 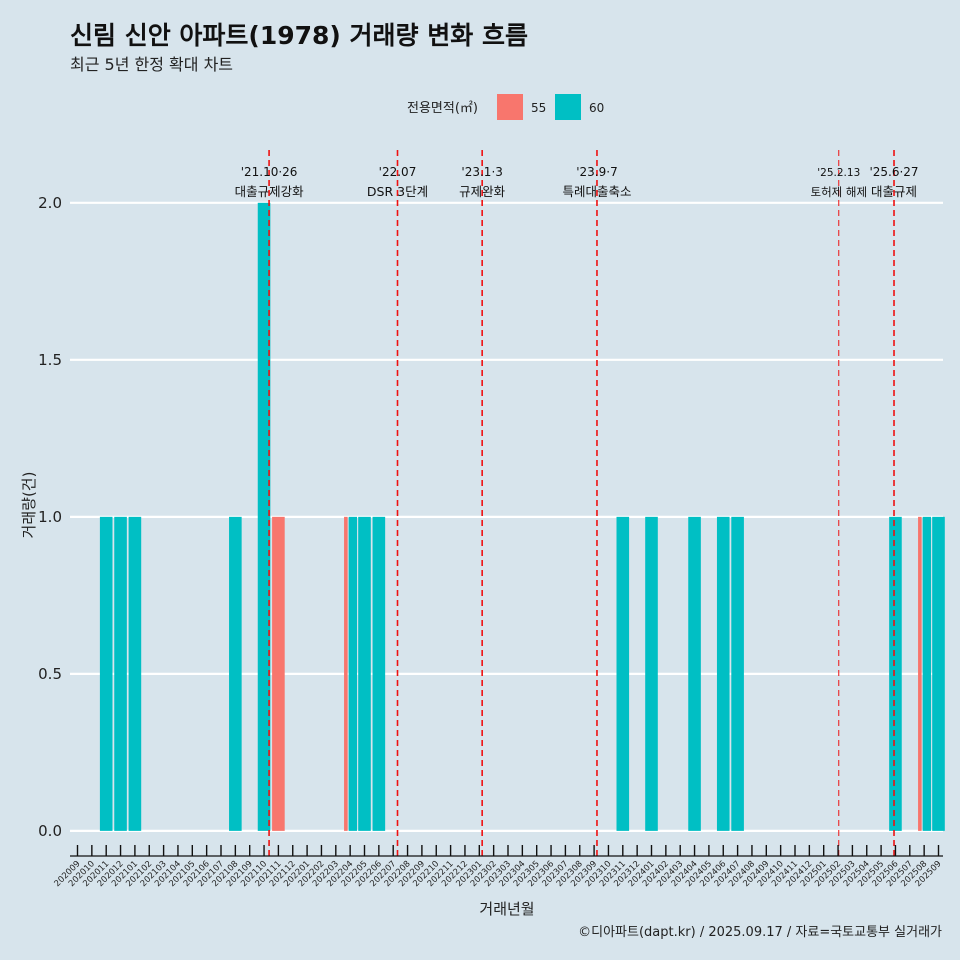 What do you see at coordinates (482, 191) in the screenshot?
I see `policy-label: 규제완화` at bounding box center [482, 191].